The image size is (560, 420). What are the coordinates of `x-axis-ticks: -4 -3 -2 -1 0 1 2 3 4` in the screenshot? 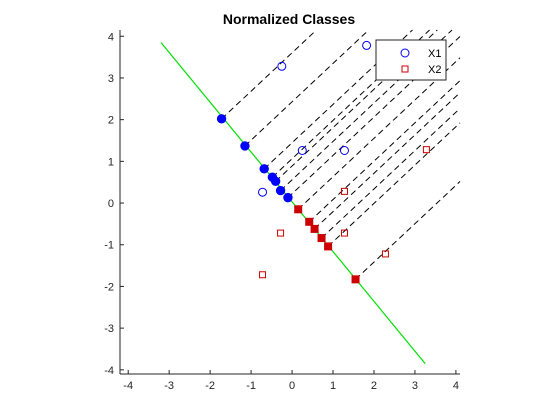 It's located at (291, 381).